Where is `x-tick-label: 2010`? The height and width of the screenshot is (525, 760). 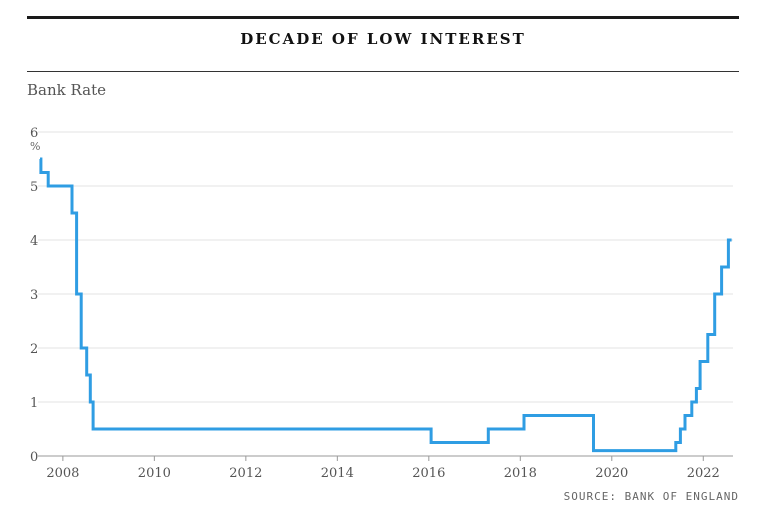 x-tick-label: 2010 is located at coordinates (154, 473).